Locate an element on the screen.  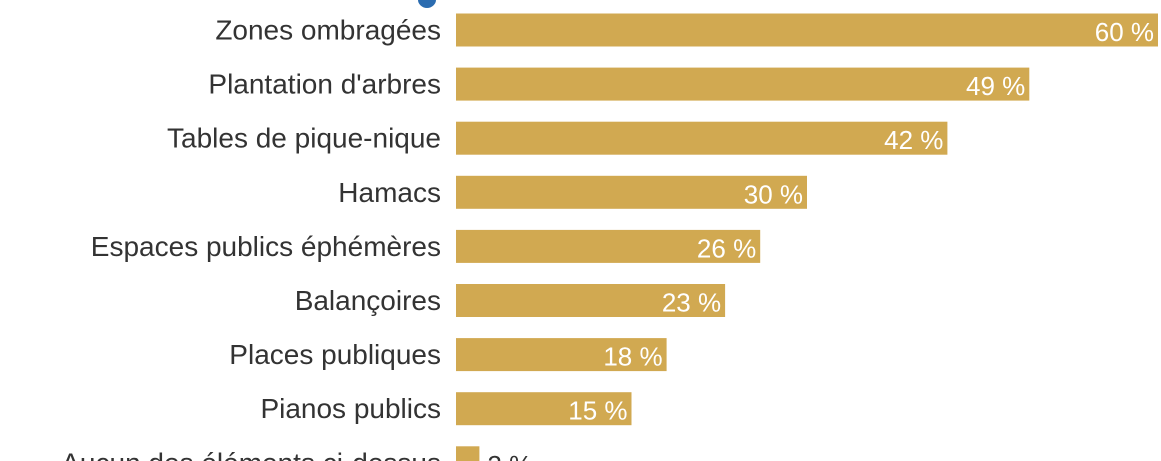
category-label: Places publiques is located at coordinates (335, 354).